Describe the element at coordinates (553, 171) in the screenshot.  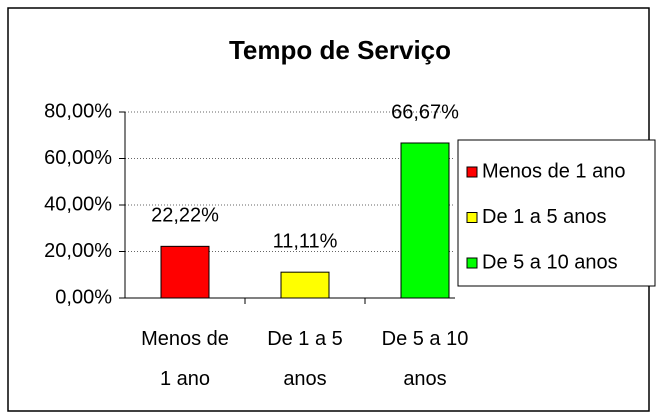
I see `legend-label: Menos de 1 ano` at that location.